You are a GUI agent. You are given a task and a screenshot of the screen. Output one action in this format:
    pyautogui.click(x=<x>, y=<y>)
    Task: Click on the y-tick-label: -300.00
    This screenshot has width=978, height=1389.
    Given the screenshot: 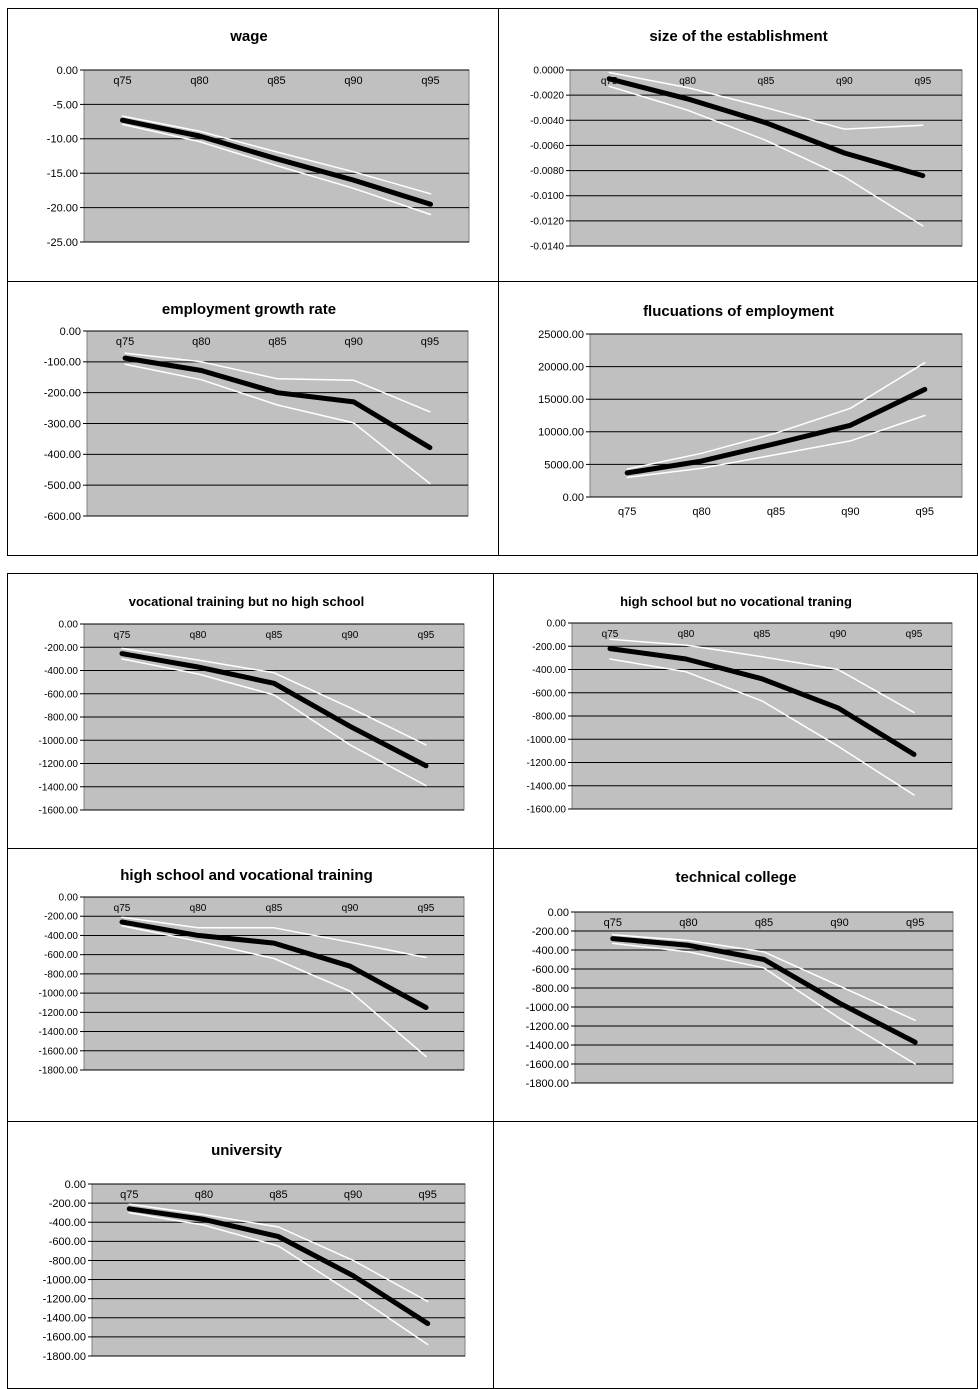 What is the action you would take?
    pyautogui.click(x=62, y=424)
    